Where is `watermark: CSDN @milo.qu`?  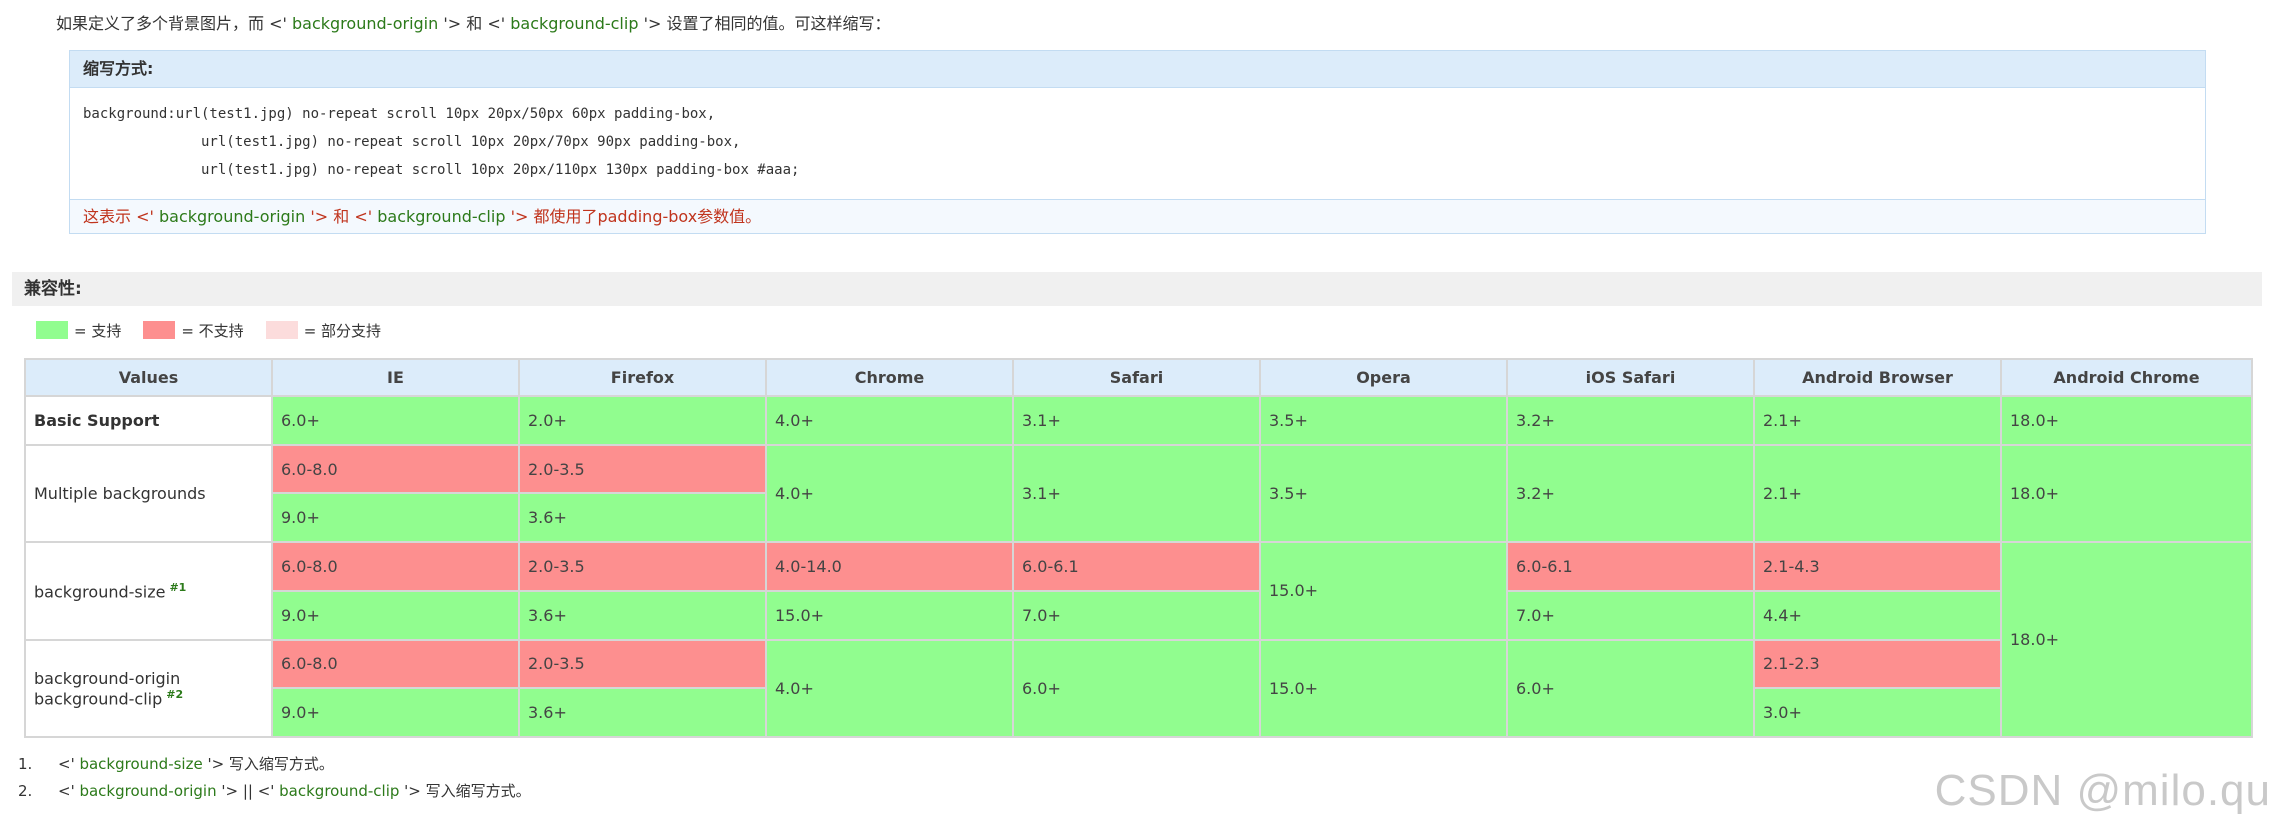 watermark: CSDN @milo.qu is located at coordinates (2102, 790).